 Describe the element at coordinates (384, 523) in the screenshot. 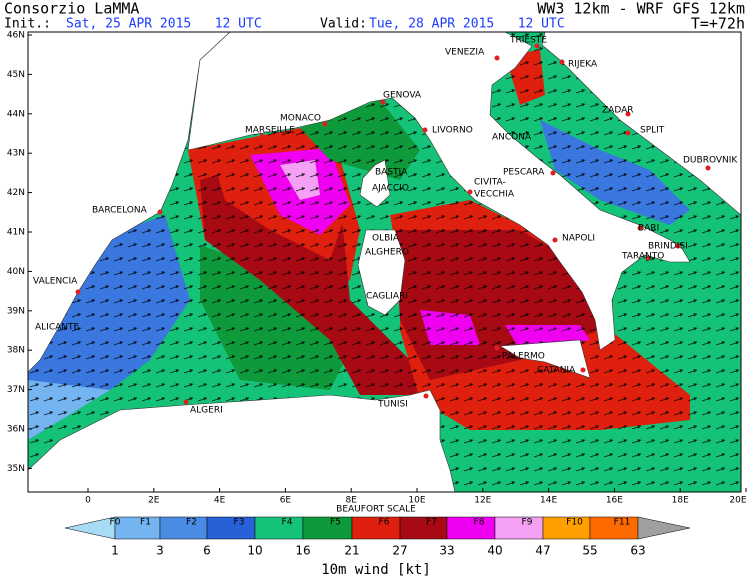

I see `force-label: F6` at that location.